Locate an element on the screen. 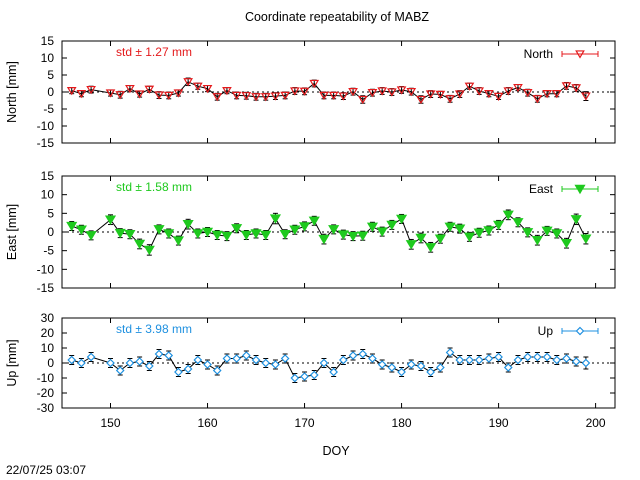 This screenshot has height=480, width=640. x-axis-label: DOY is located at coordinates (336, 451).